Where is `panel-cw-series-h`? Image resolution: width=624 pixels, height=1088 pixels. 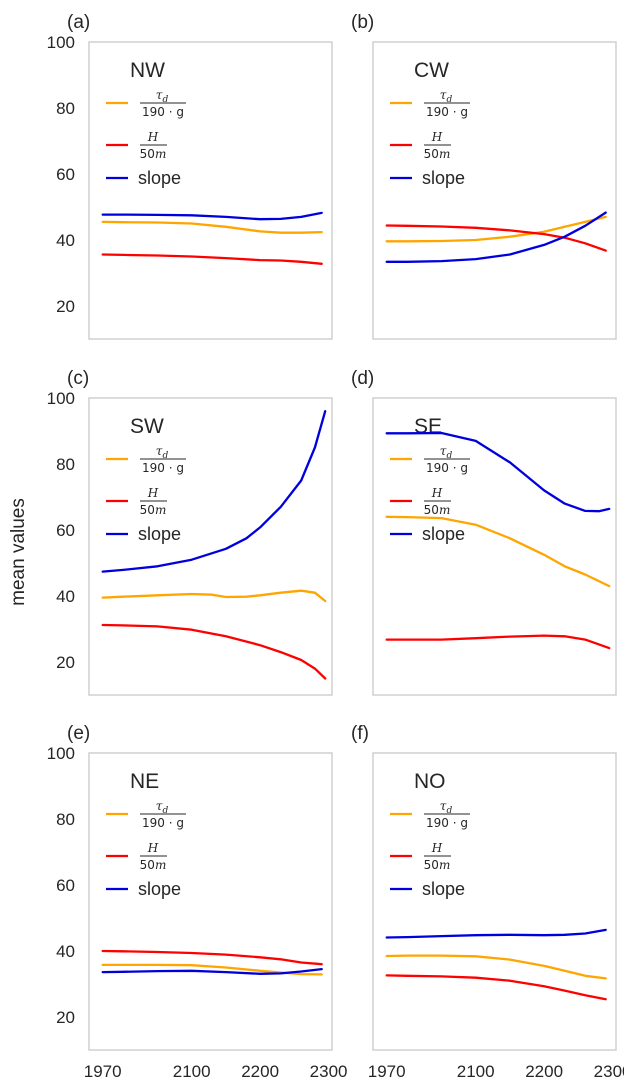 panel-cw-series-h is located at coordinates (496, 238).